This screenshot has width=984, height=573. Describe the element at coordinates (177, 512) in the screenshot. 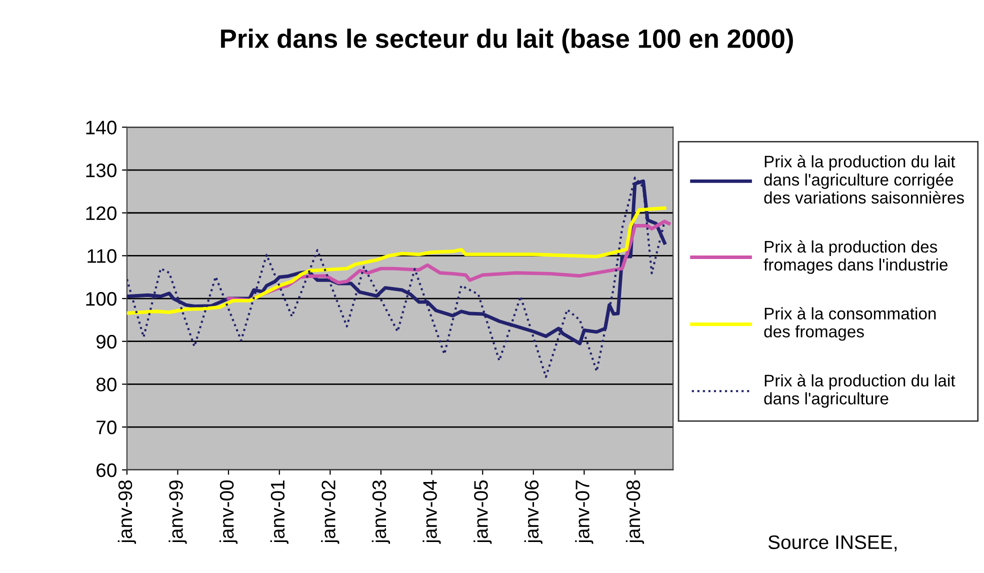

I see `x-tick-label: janv-99` at that location.